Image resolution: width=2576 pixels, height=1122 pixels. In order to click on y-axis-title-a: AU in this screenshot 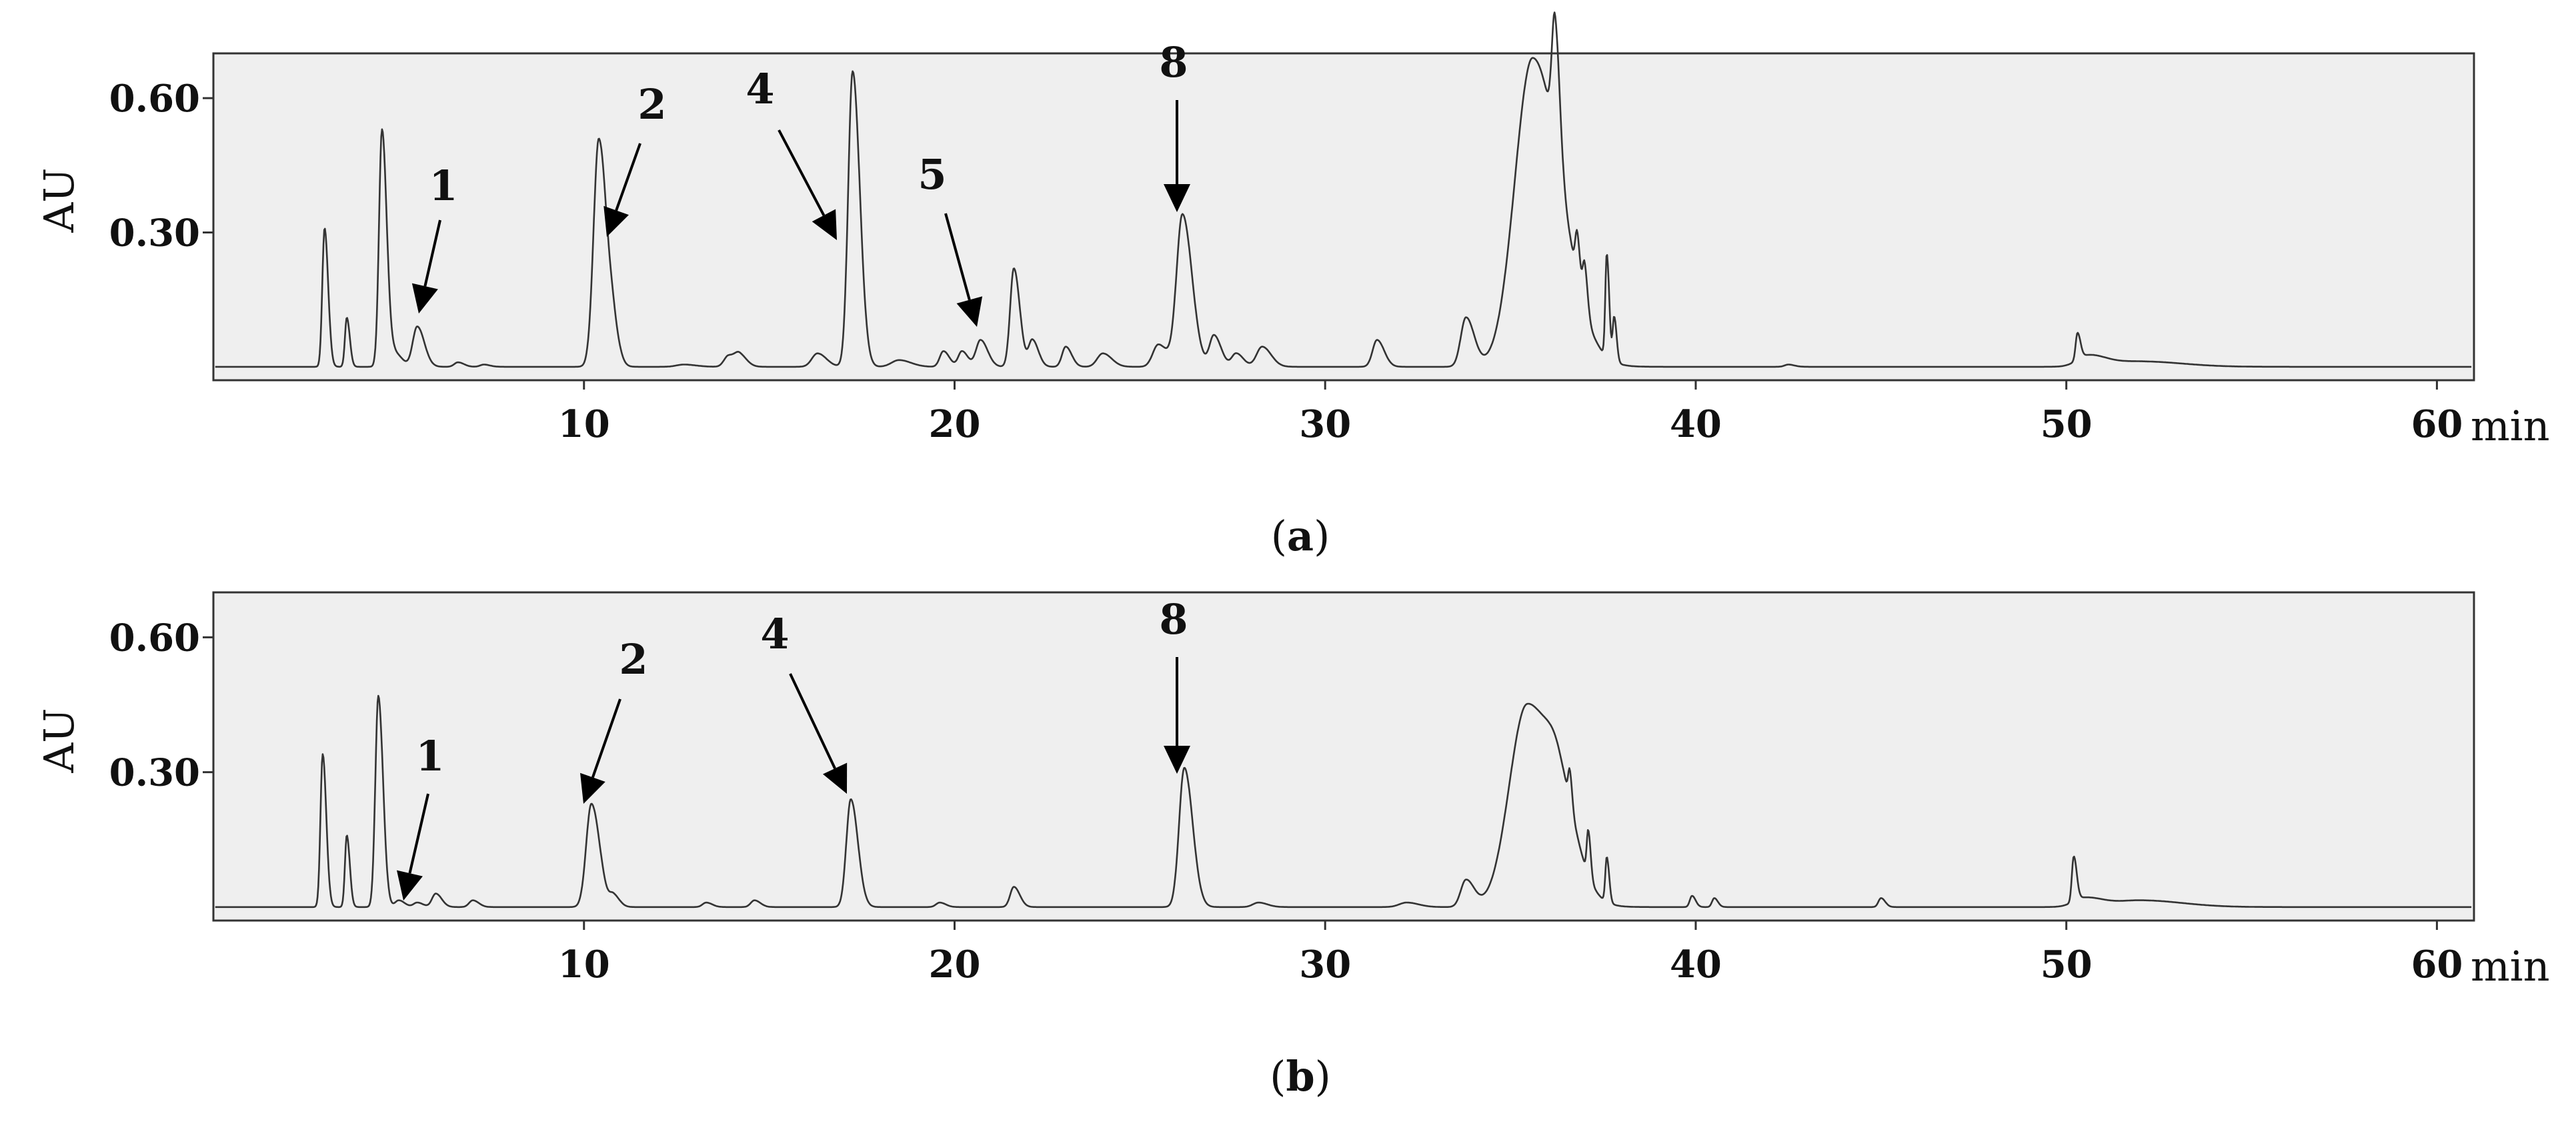, I will do `click(59, 200)`.